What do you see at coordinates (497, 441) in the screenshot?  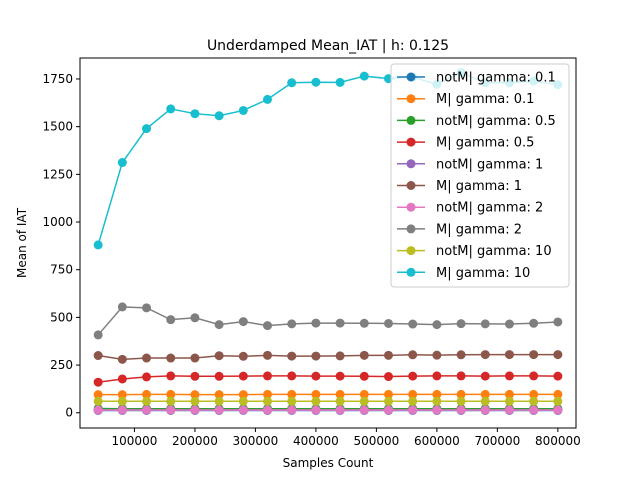 I see `x-tick-label: 700000` at bounding box center [497, 441].